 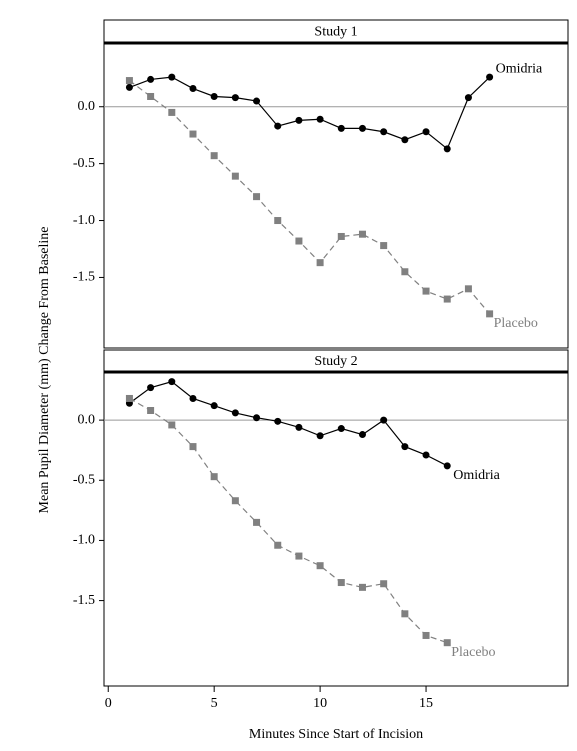 What do you see at coordinates (335, 32) in the screenshot?
I see `panel-title: Study 1` at bounding box center [335, 32].